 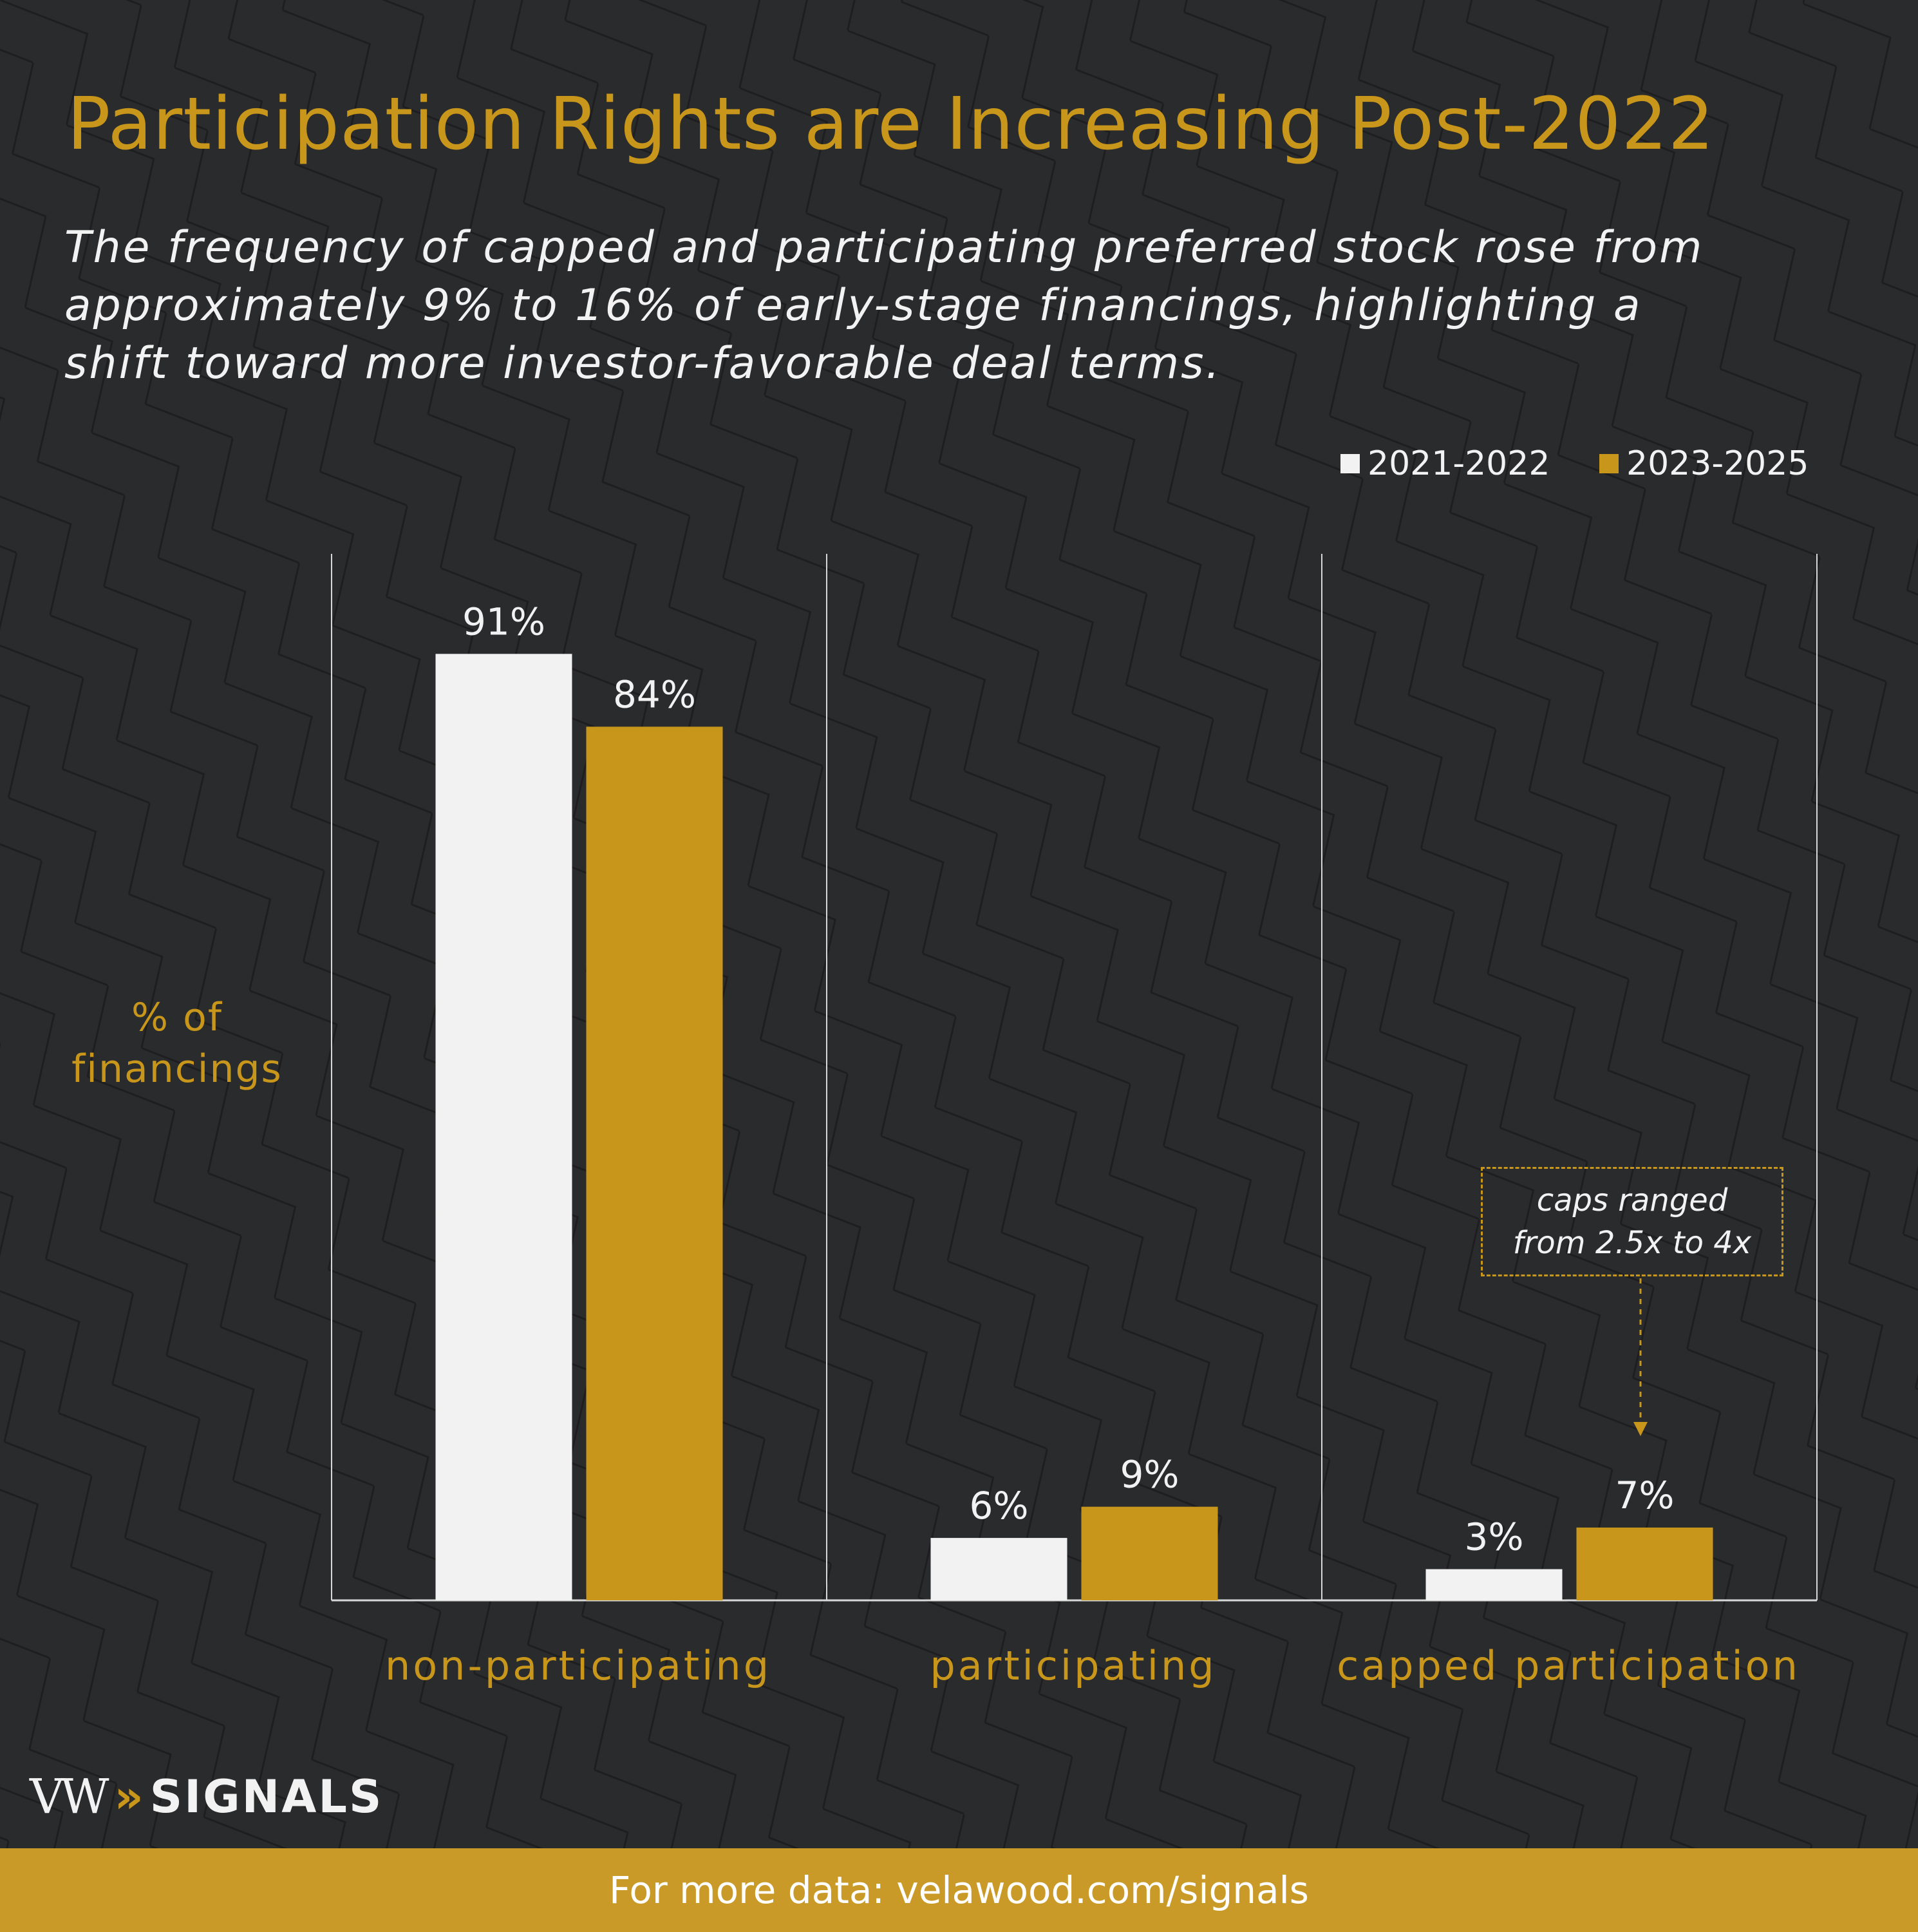 What do you see at coordinates (1632, 1200) in the screenshot?
I see `annotation-line: caps ranged` at bounding box center [1632, 1200].